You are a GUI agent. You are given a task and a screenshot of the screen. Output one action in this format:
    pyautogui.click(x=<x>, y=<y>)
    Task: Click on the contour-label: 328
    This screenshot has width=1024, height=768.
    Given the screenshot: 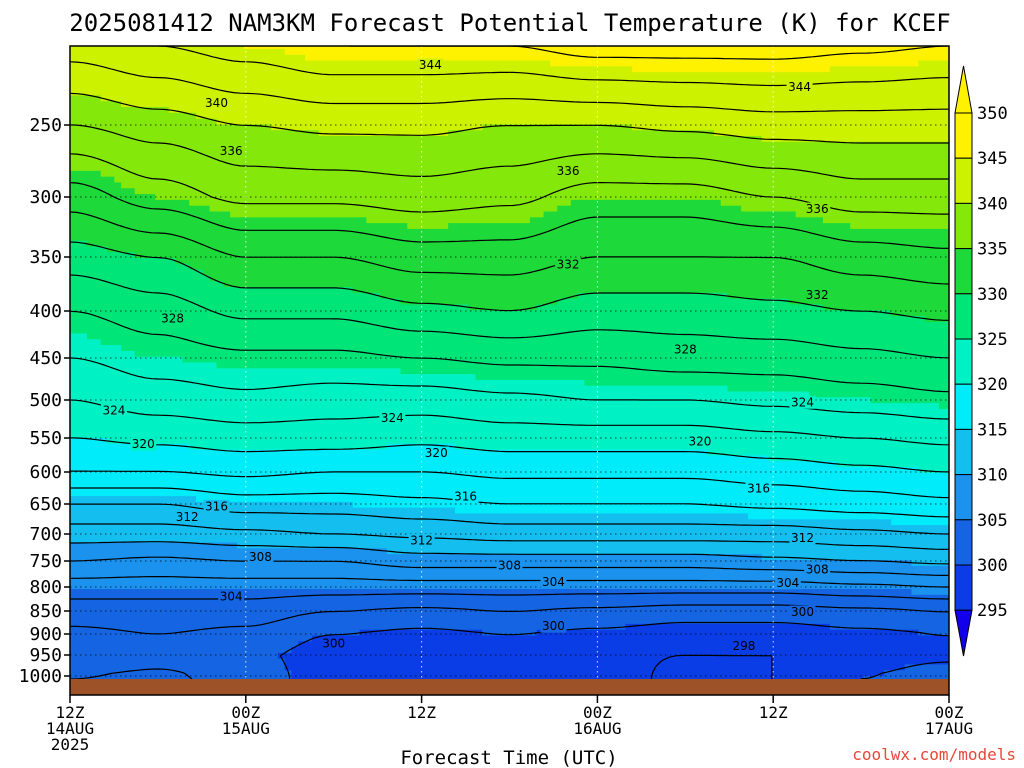 What is the action you would take?
    pyautogui.click(x=172, y=319)
    